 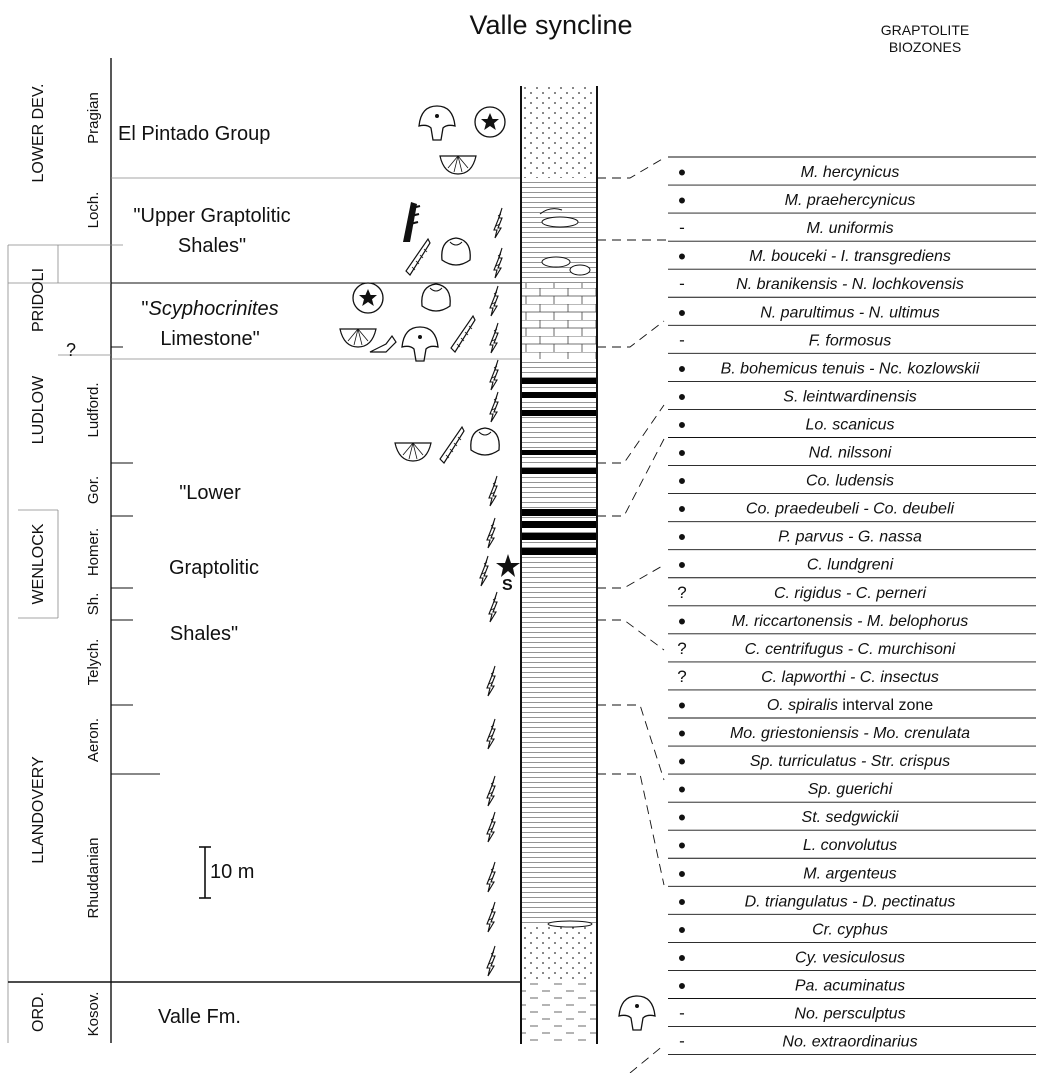 What do you see at coordinates (850, 593) in the screenshot?
I see `biozone-name: C. rigidus - C. perneri` at bounding box center [850, 593].